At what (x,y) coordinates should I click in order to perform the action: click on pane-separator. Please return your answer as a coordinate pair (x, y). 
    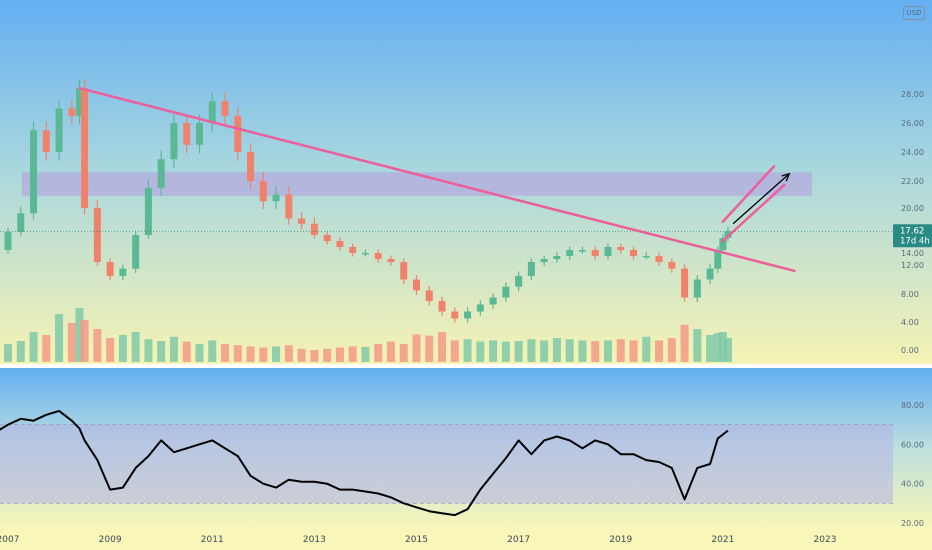
    Looking at the image, I should click on (466, 366).